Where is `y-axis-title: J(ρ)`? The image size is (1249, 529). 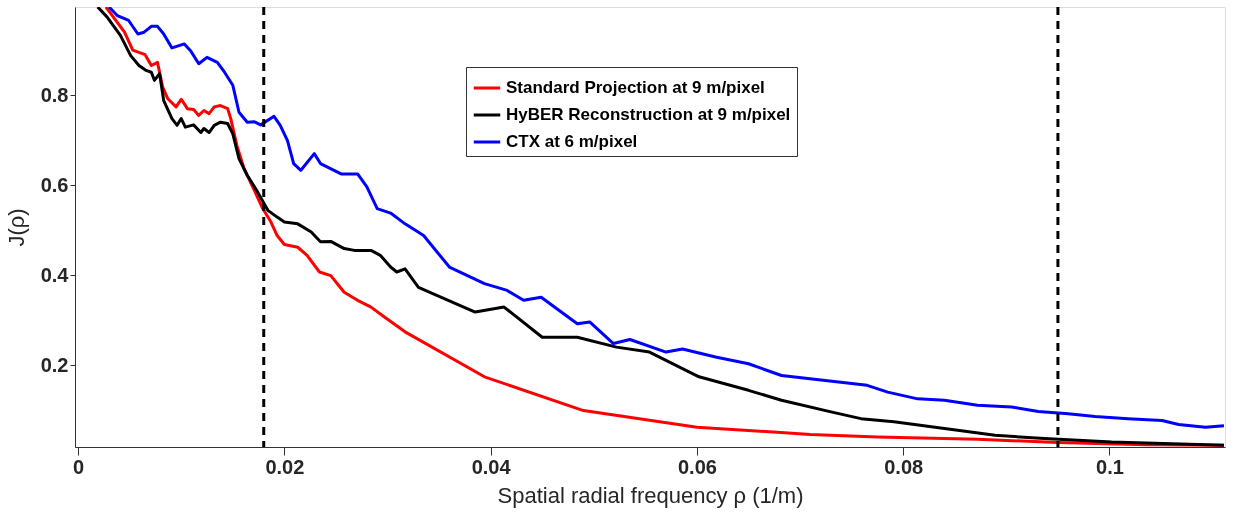
y-axis-title: J(ρ) is located at coordinates (16, 227).